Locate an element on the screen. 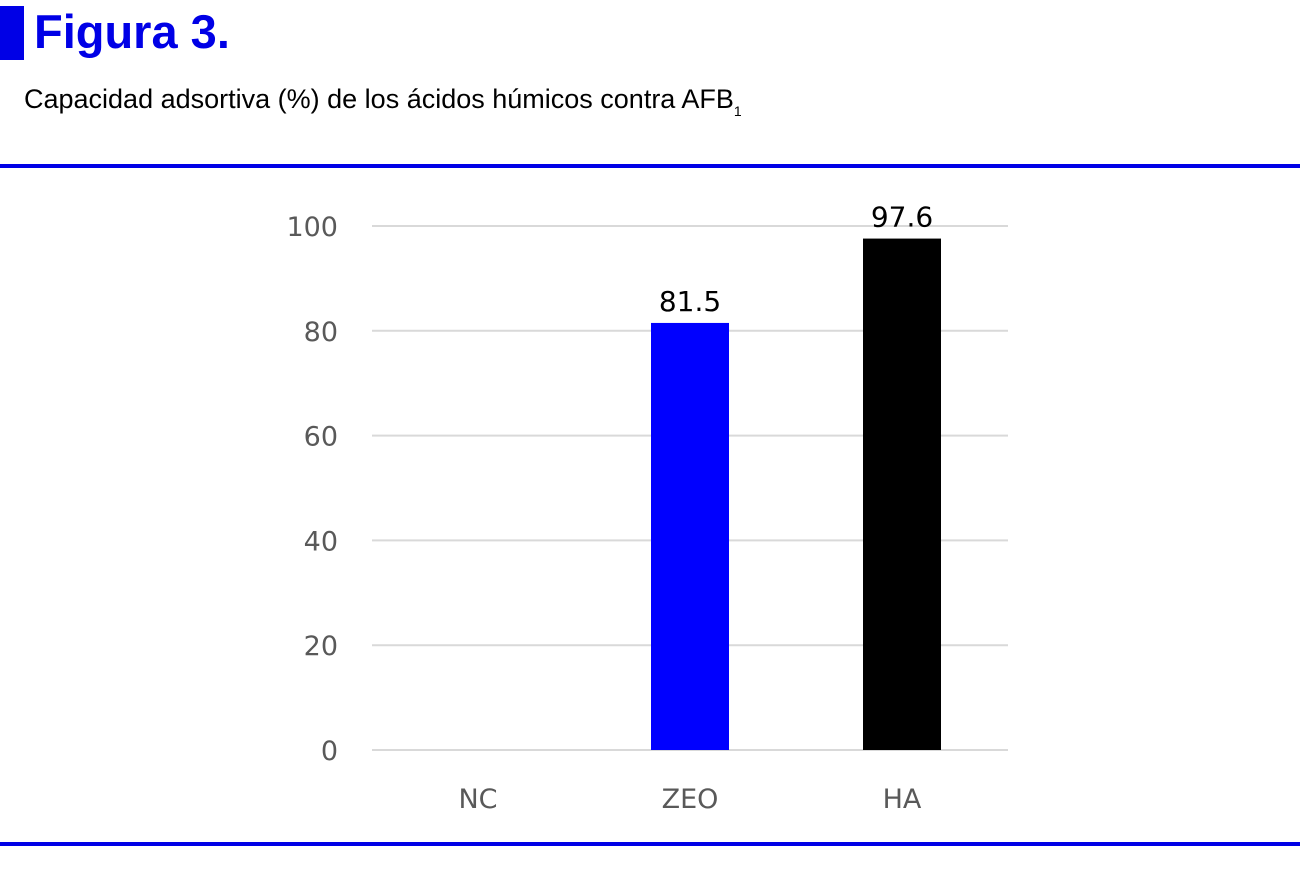 The image size is (1300, 888). y-tick-label: 20 is located at coordinates (321, 646).